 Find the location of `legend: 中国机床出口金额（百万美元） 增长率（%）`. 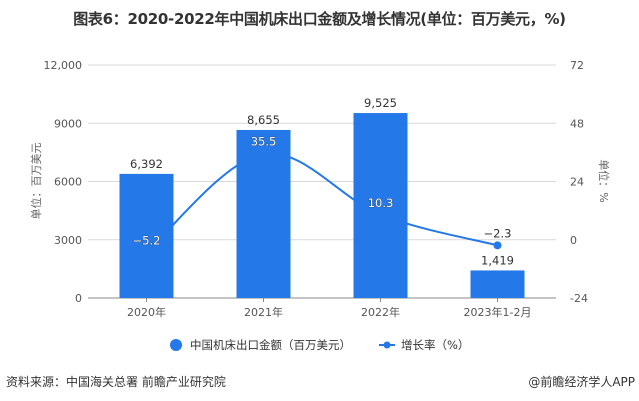

legend: 中国机床出口金额（百万美元） 增长率（%） is located at coordinates (319, 345).